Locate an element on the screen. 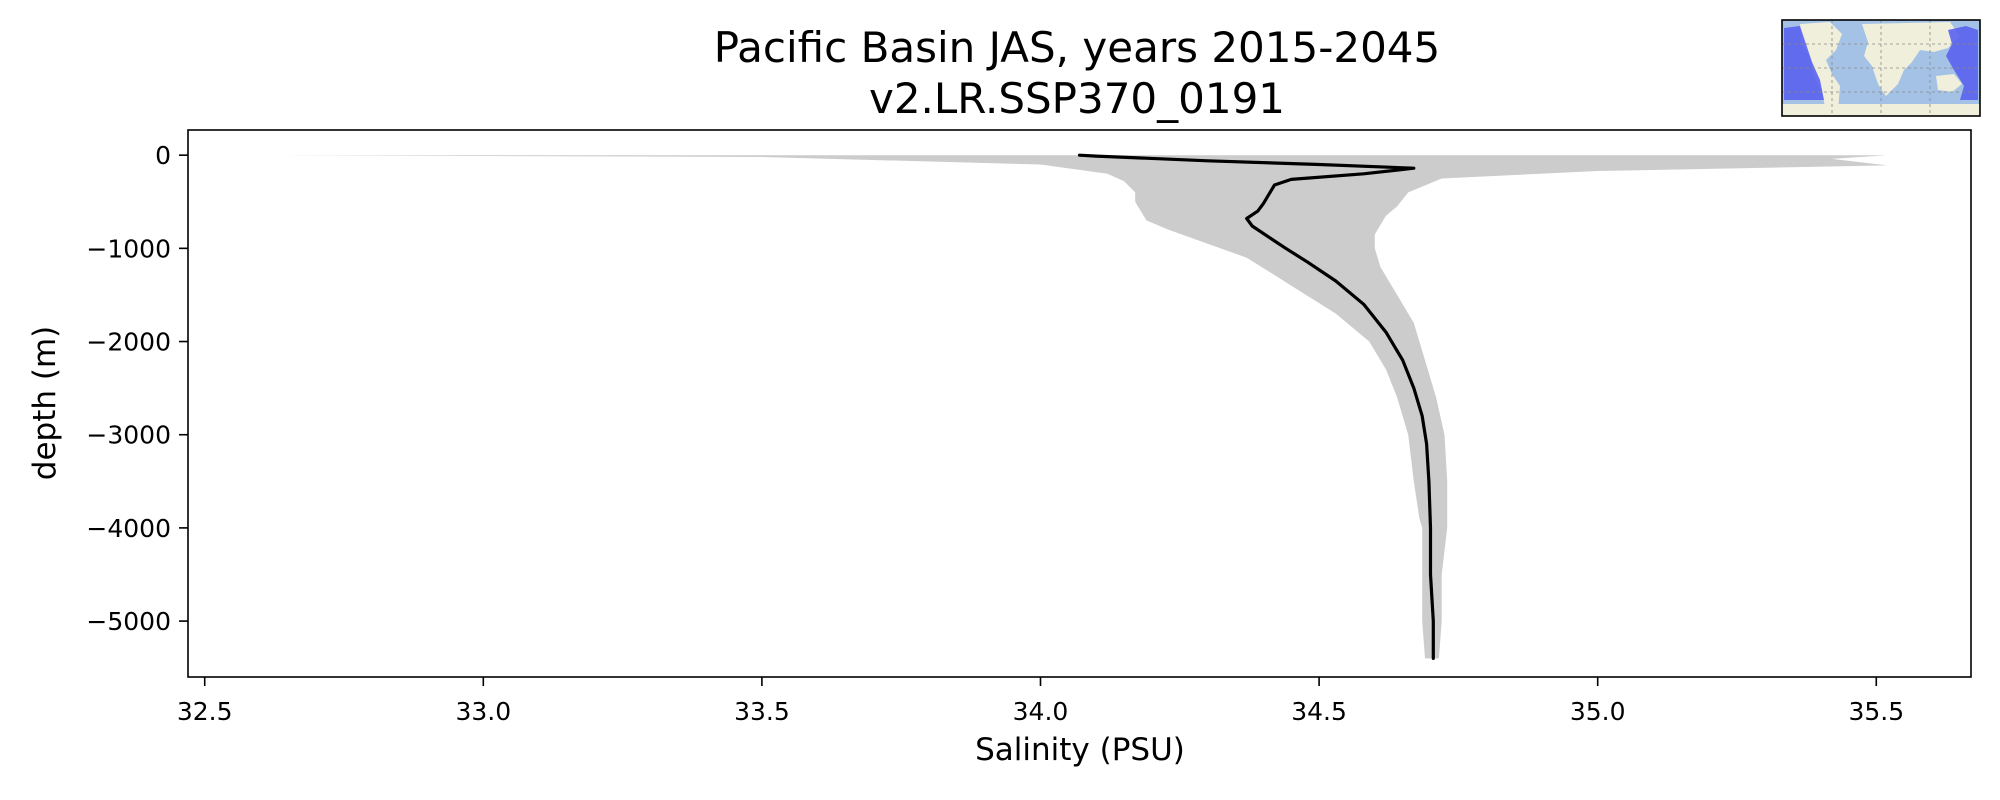 The image size is (2000, 800). y-tick-label: −4000 is located at coordinates (128, 528).